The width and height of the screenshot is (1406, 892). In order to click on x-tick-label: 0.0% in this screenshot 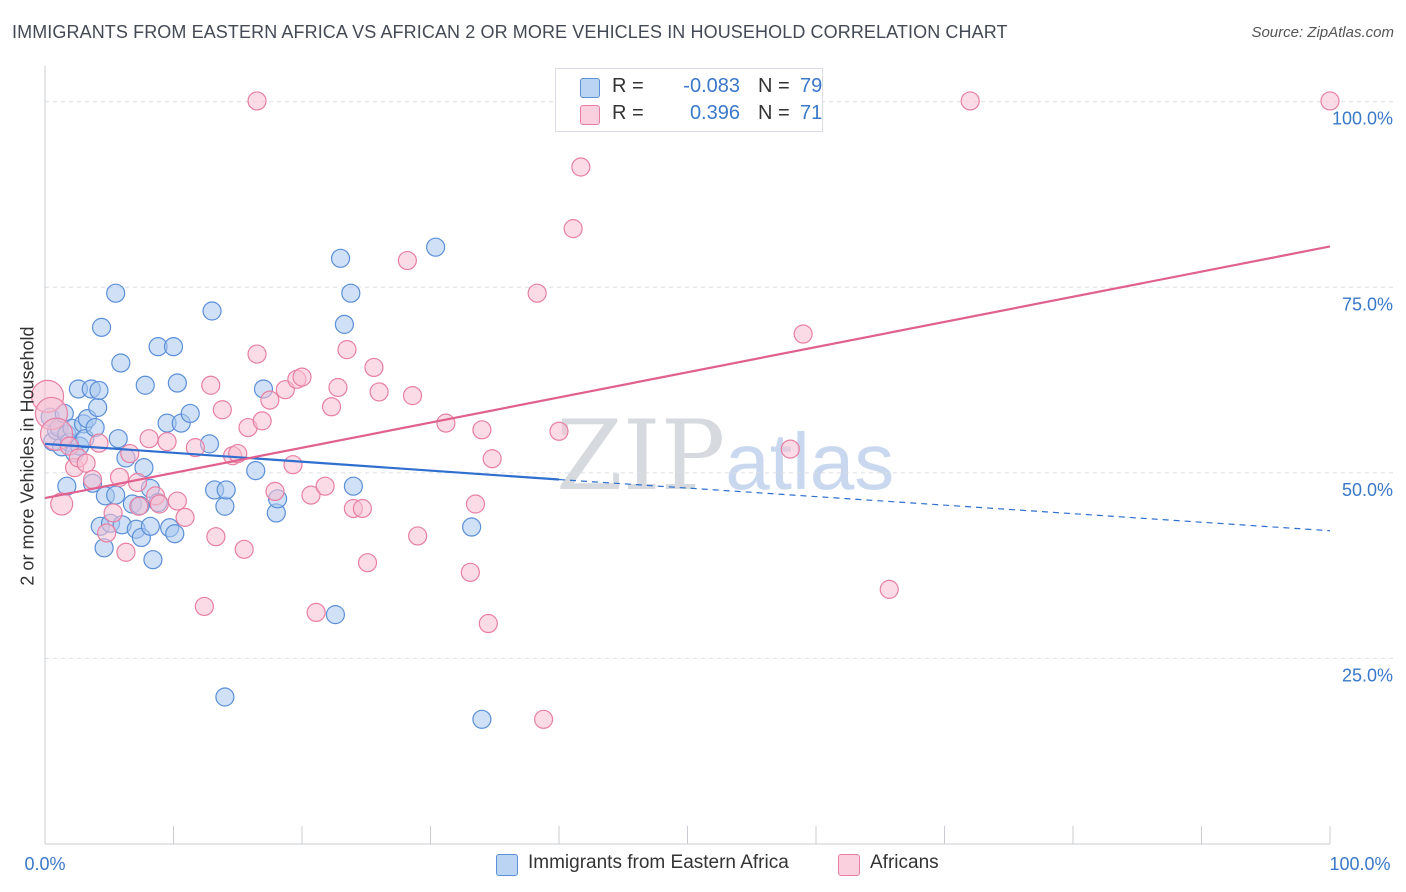, I will do `click(44, 864)`.